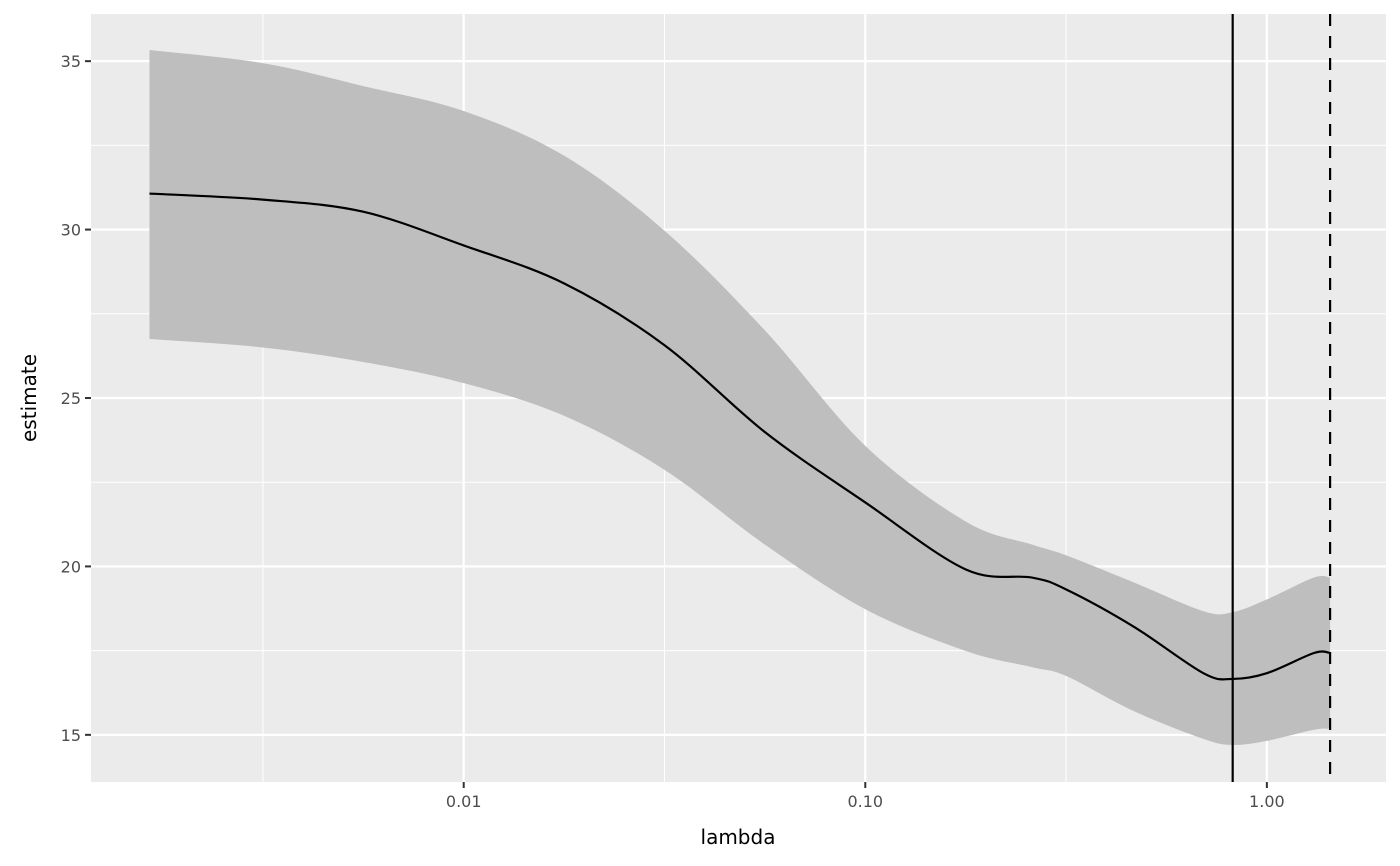  Describe the element at coordinates (738, 837) in the screenshot. I see `x-axis-title: lambda` at that location.